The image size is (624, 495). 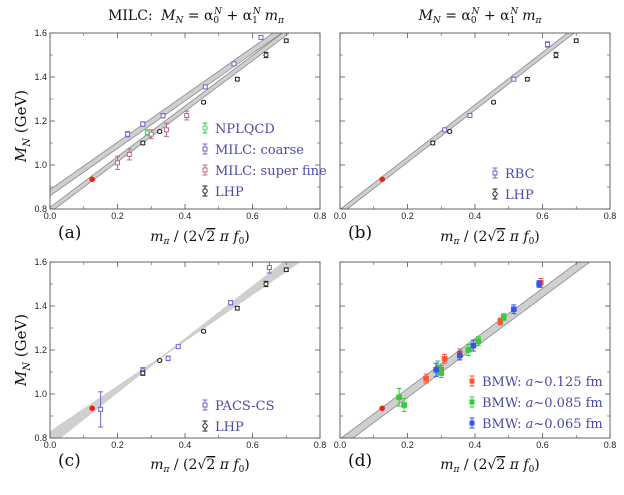 I want to click on title-left-sup0: N, so click(x=218, y=12).